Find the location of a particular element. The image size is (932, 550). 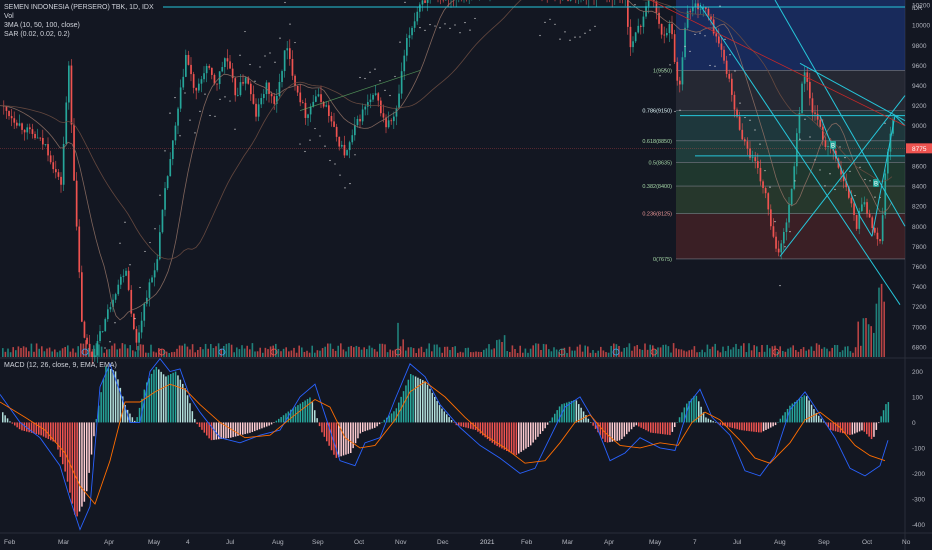

time-tick-label: Feb is located at coordinates (527, 542).